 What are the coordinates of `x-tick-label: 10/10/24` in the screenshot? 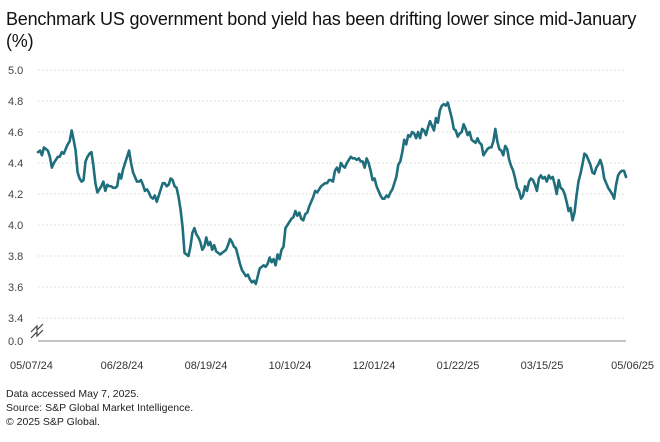 It's located at (290, 366).